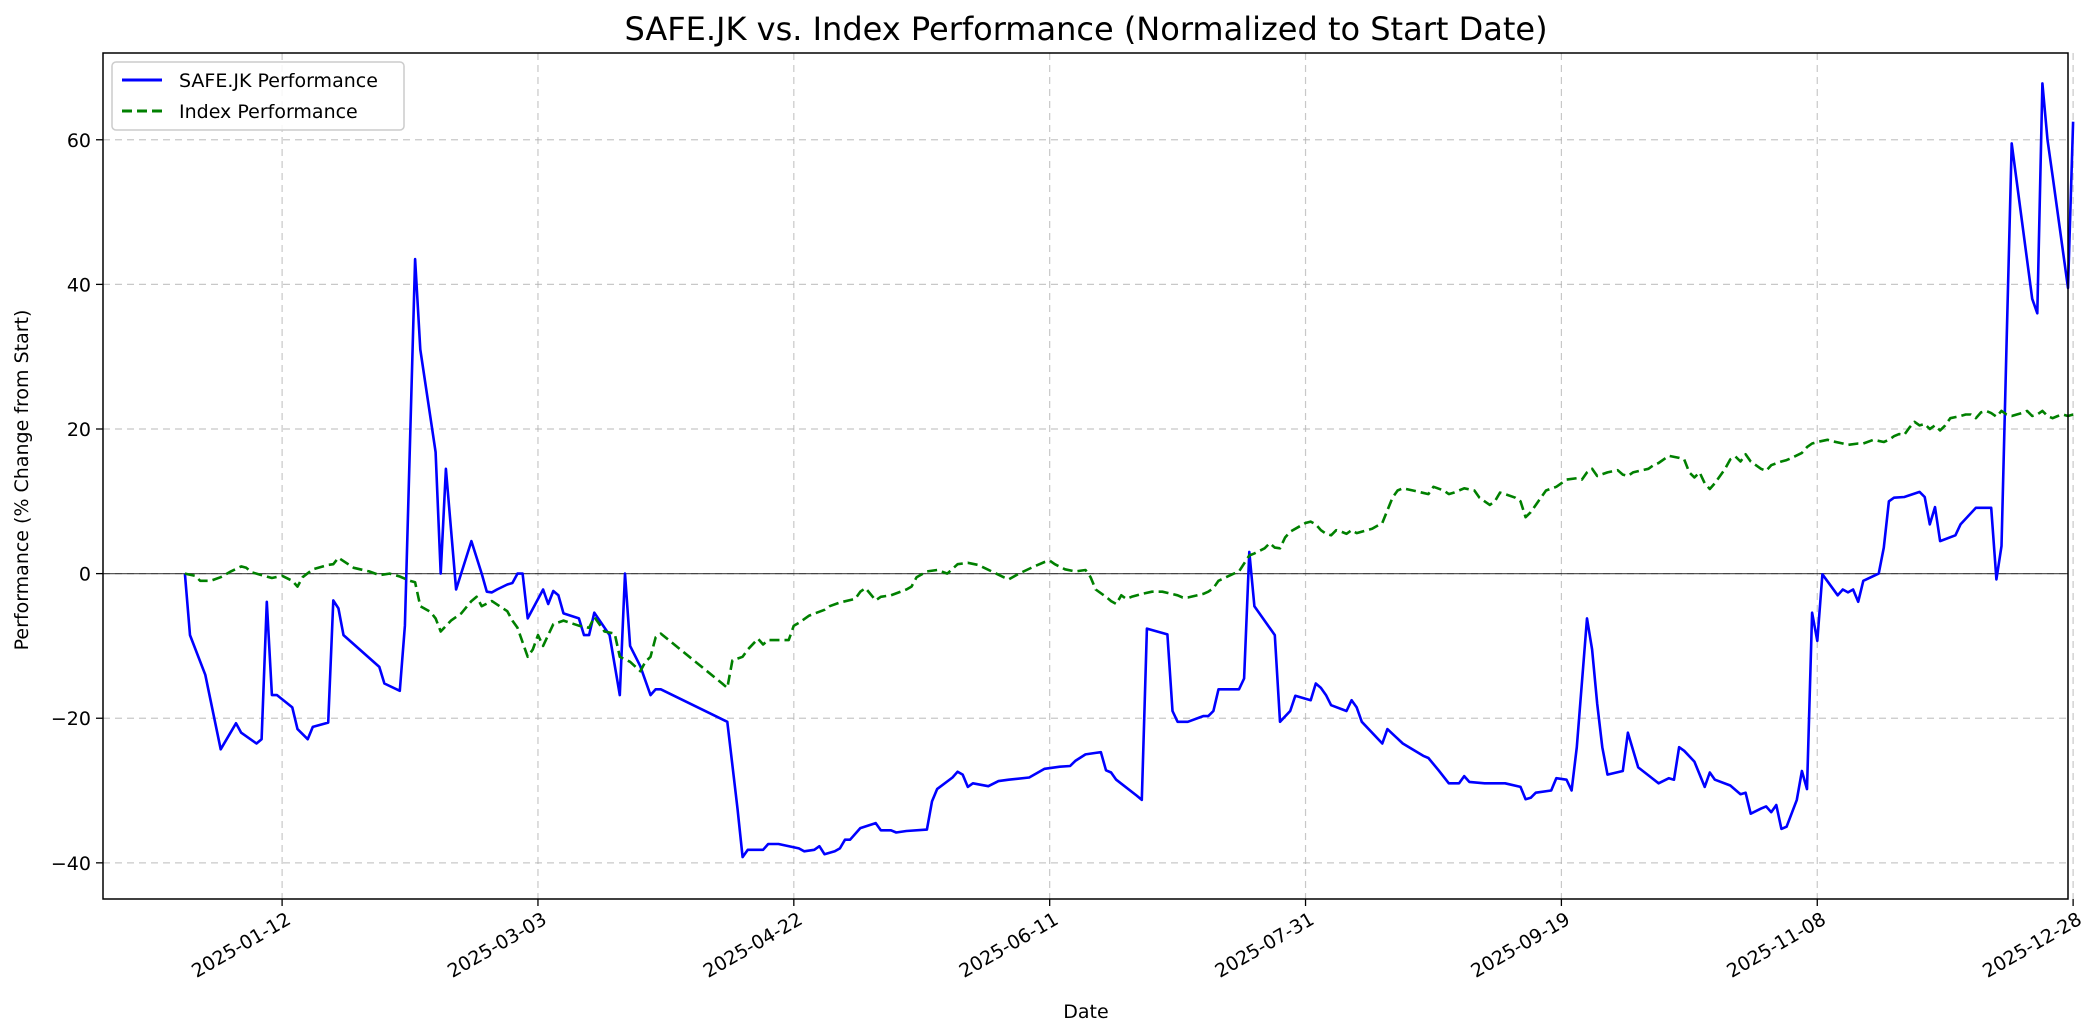 This screenshot has height=1035, width=2084. Describe the element at coordinates (71, 719) in the screenshot. I see `y-tick-label: −20` at that location.